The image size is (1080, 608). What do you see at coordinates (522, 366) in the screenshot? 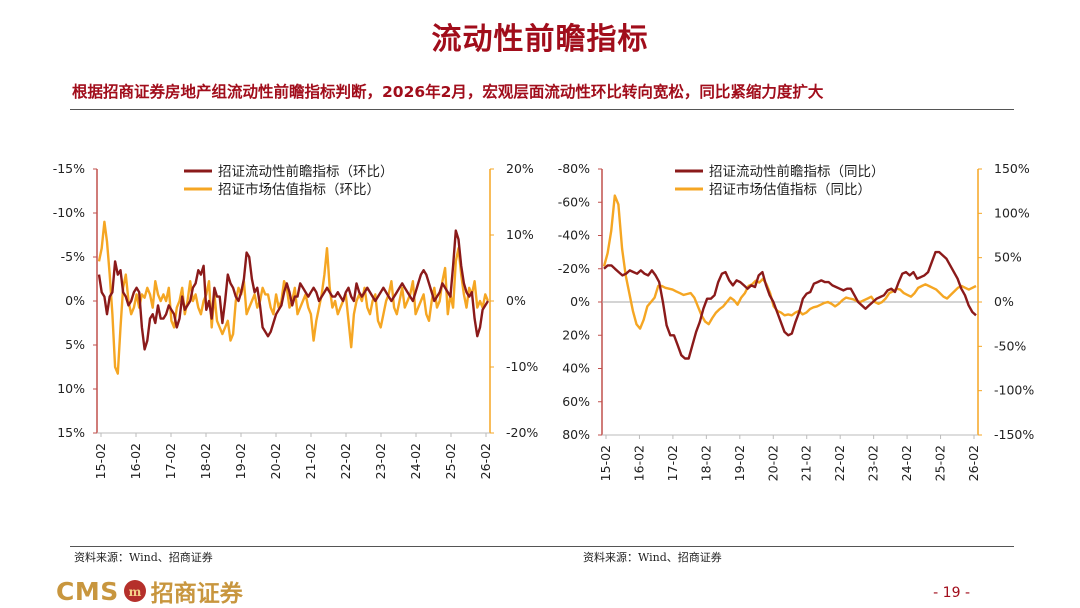
I see `right-tick-label: -10%` at bounding box center [522, 366].